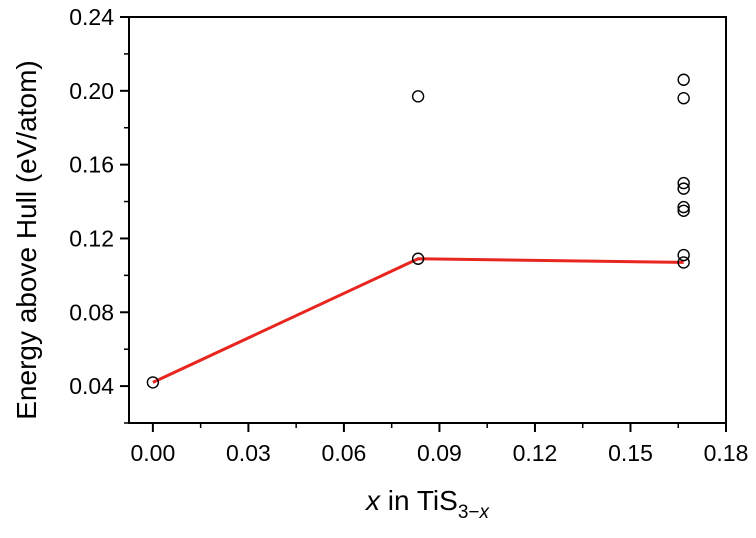 This screenshot has width=756, height=538. Describe the element at coordinates (484, 512) in the screenshot. I see `x-axis-title-sub-var: x` at that location.